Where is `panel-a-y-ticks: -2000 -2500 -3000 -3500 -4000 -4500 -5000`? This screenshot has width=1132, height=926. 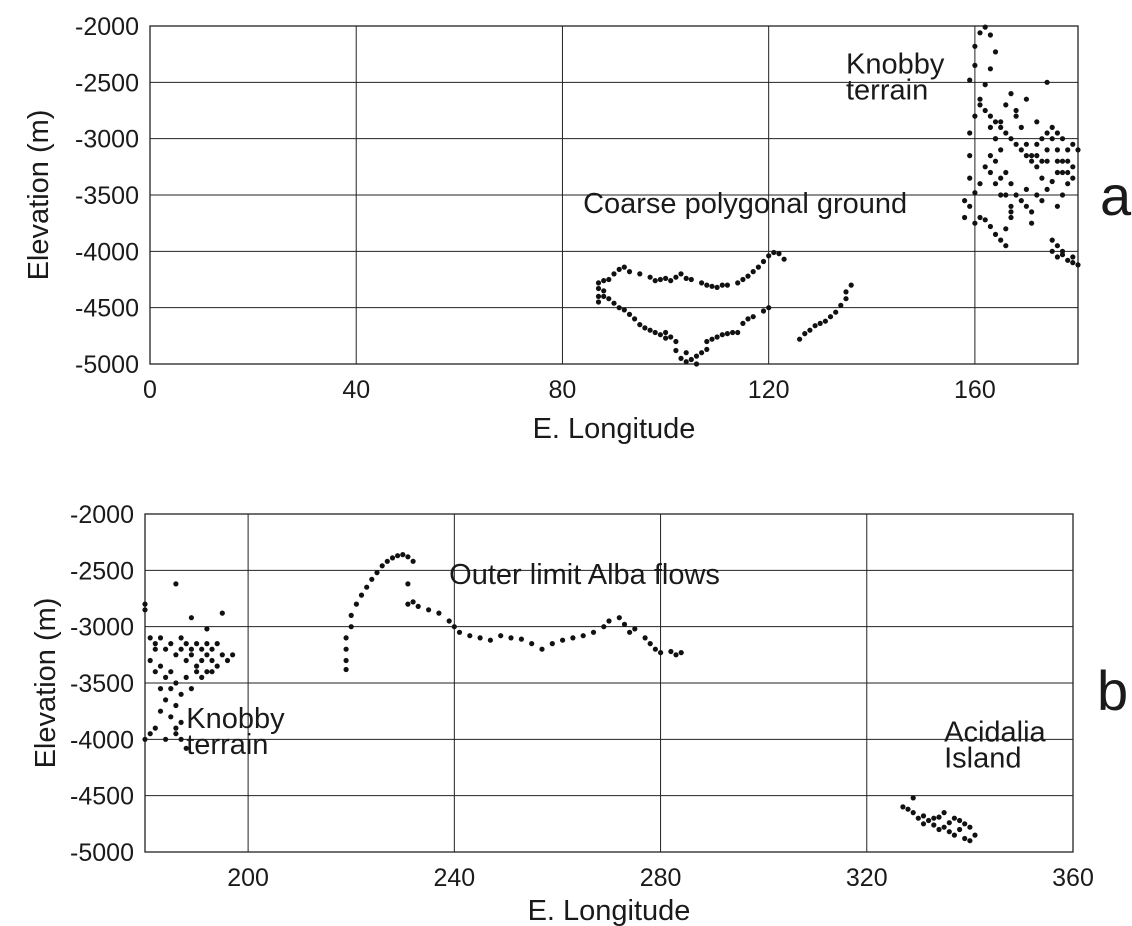
panel-a-y-ticks: -2000 -2500 -3000 -3500 -4000 -4500 -5000 is located at coordinates (107, 196).